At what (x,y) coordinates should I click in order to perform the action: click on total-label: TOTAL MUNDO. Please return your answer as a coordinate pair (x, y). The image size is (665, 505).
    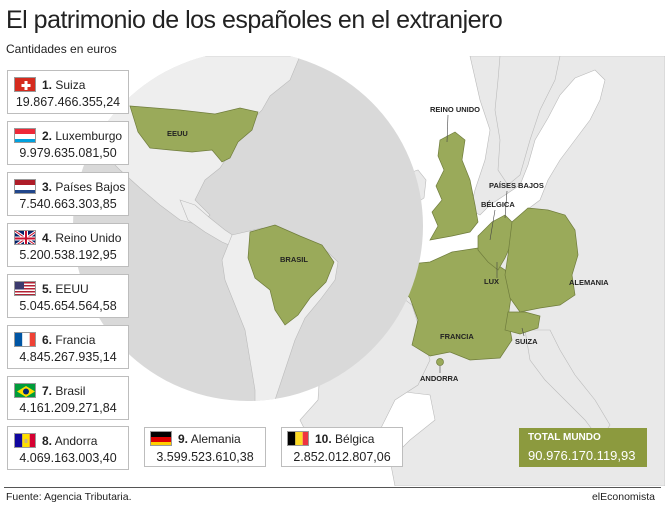
    Looking at the image, I should click on (564, 437).